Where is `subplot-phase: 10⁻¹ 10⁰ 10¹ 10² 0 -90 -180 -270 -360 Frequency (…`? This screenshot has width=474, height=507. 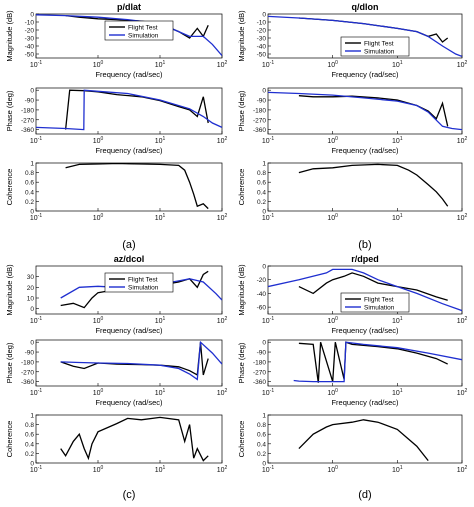
subplot-phase: 10⁻¹ 10⁰ 10¹ 10² 0 -90 -180 -270 -360 Frequency (… is located at coordinates (116, 373).